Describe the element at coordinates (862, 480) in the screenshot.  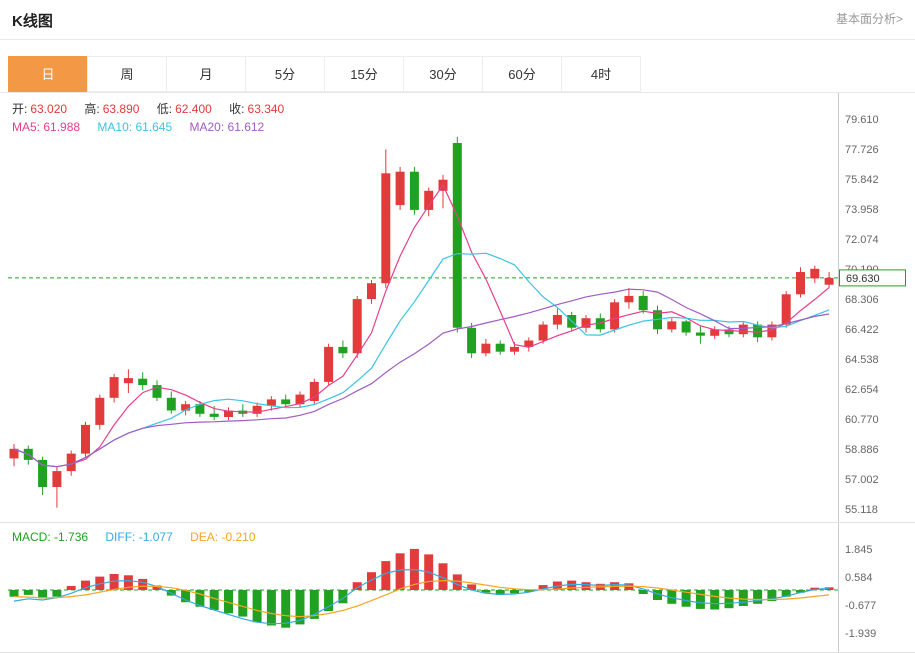
I see `svg-text: 57.002` at that location.